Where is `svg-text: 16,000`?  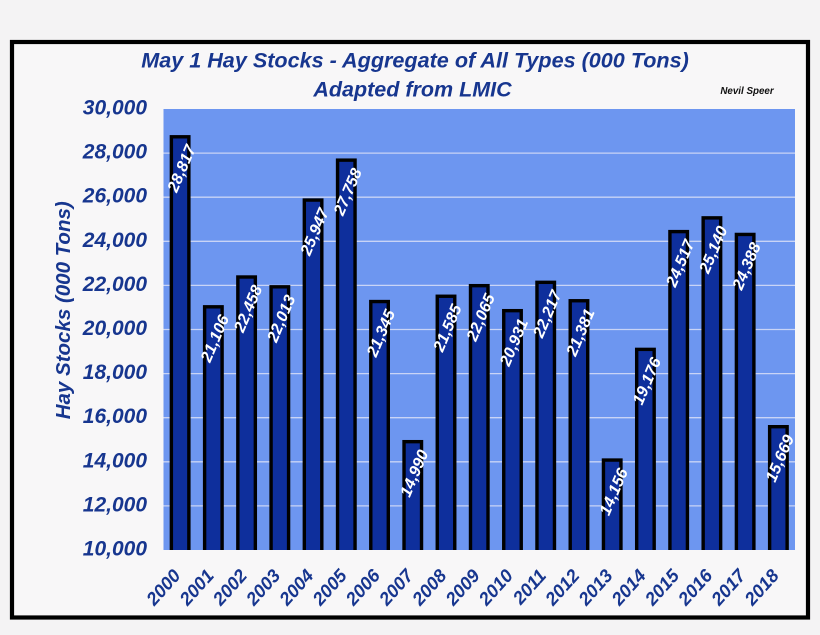
svg-text: 16,000 is located at coordinates (115, 416).